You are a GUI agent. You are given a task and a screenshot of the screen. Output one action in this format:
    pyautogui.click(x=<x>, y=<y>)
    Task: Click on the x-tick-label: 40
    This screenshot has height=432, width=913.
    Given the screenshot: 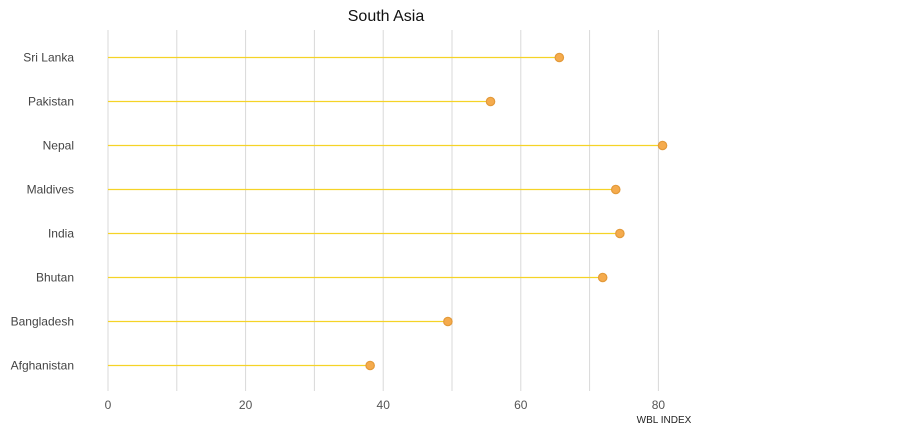 What is the action you would take?
    pyautogui.click(x=384, y=405)
    